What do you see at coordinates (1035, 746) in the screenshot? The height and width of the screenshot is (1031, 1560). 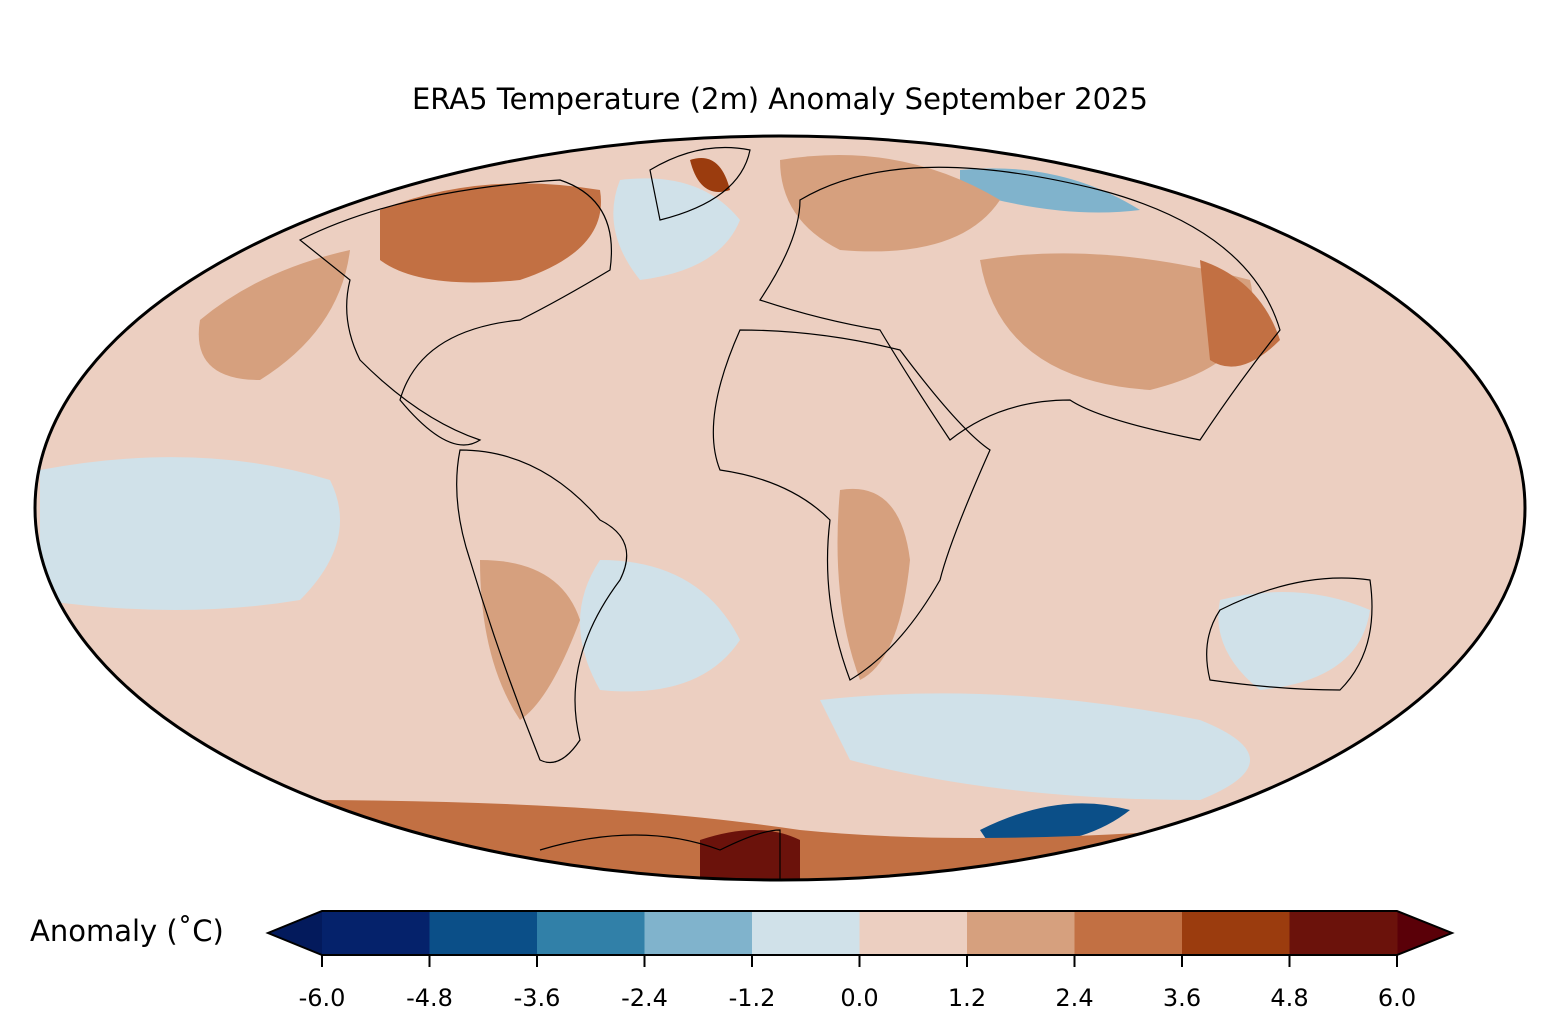 I see `cool-region-southern-ocean` at bounding box center [1035, 746].